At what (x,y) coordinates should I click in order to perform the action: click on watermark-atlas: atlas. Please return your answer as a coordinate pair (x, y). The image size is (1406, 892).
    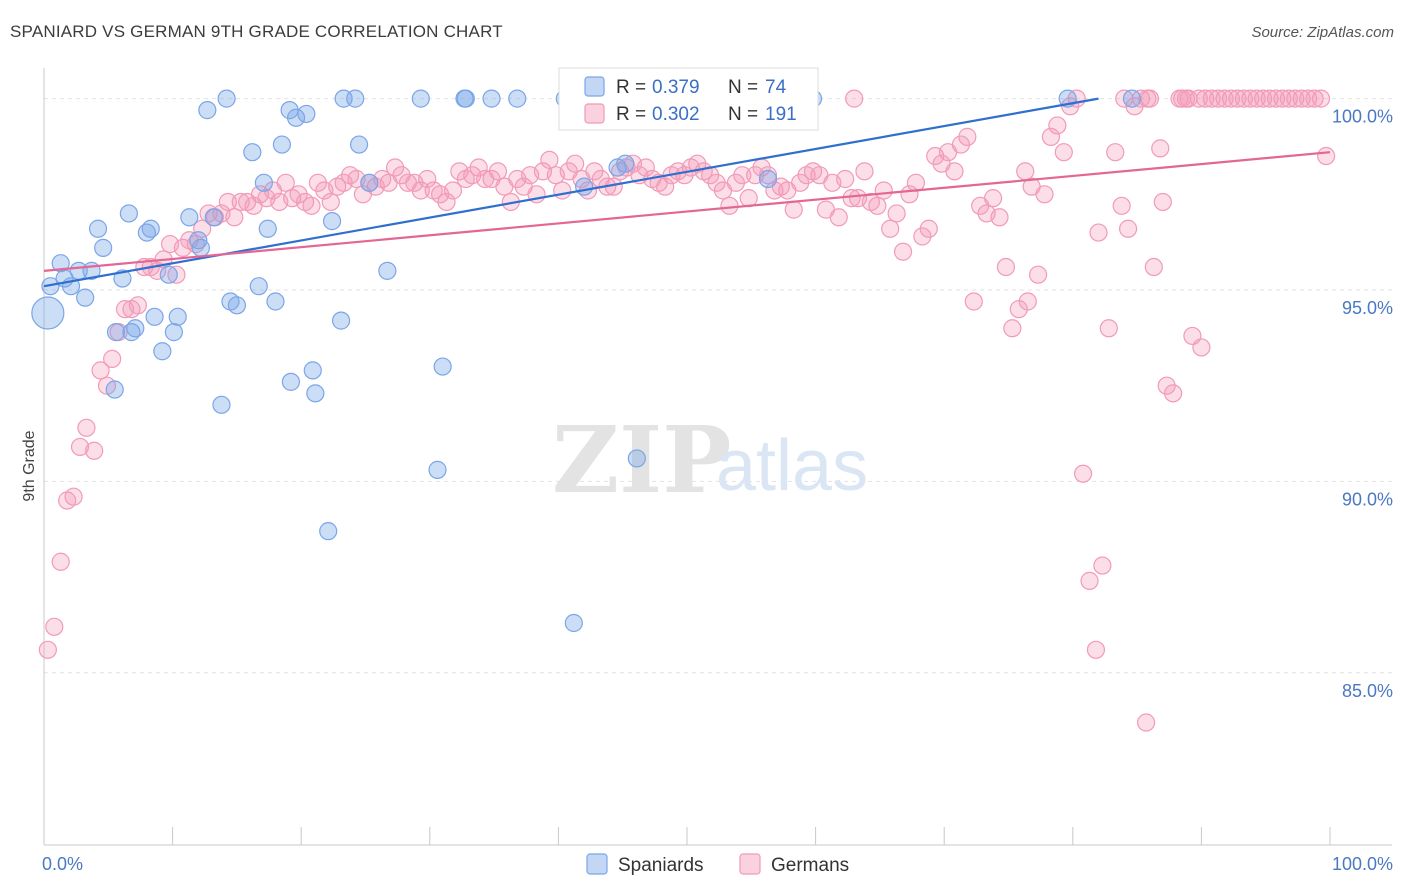
    Looking at the image, I should click on (792, 466).